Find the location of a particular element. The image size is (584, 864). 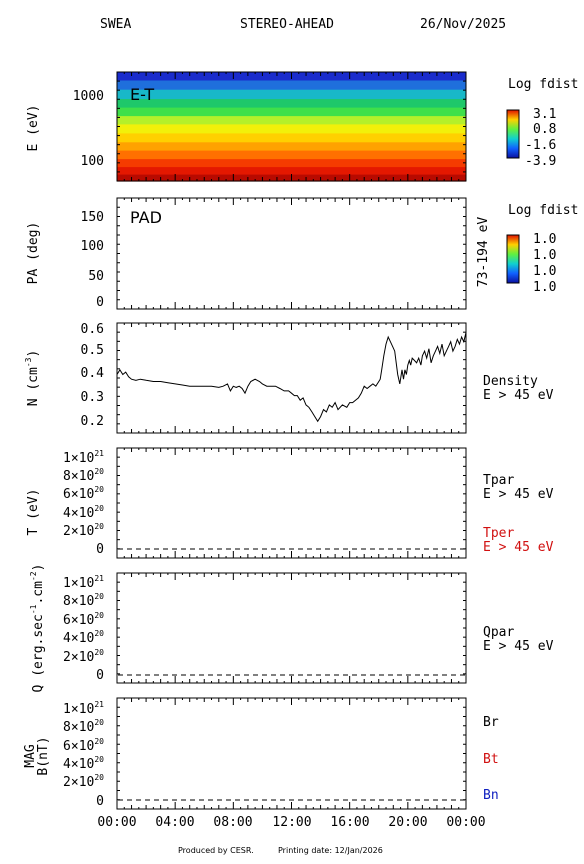

magnetic-frame is located at coordinates (291, 753).